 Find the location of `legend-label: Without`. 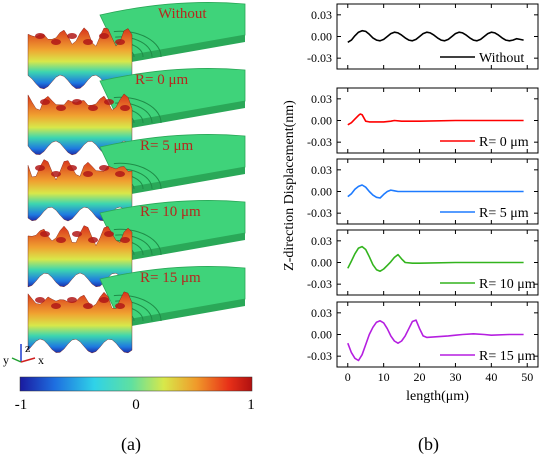

legend-label: Without is located at coordinates (501, 58).